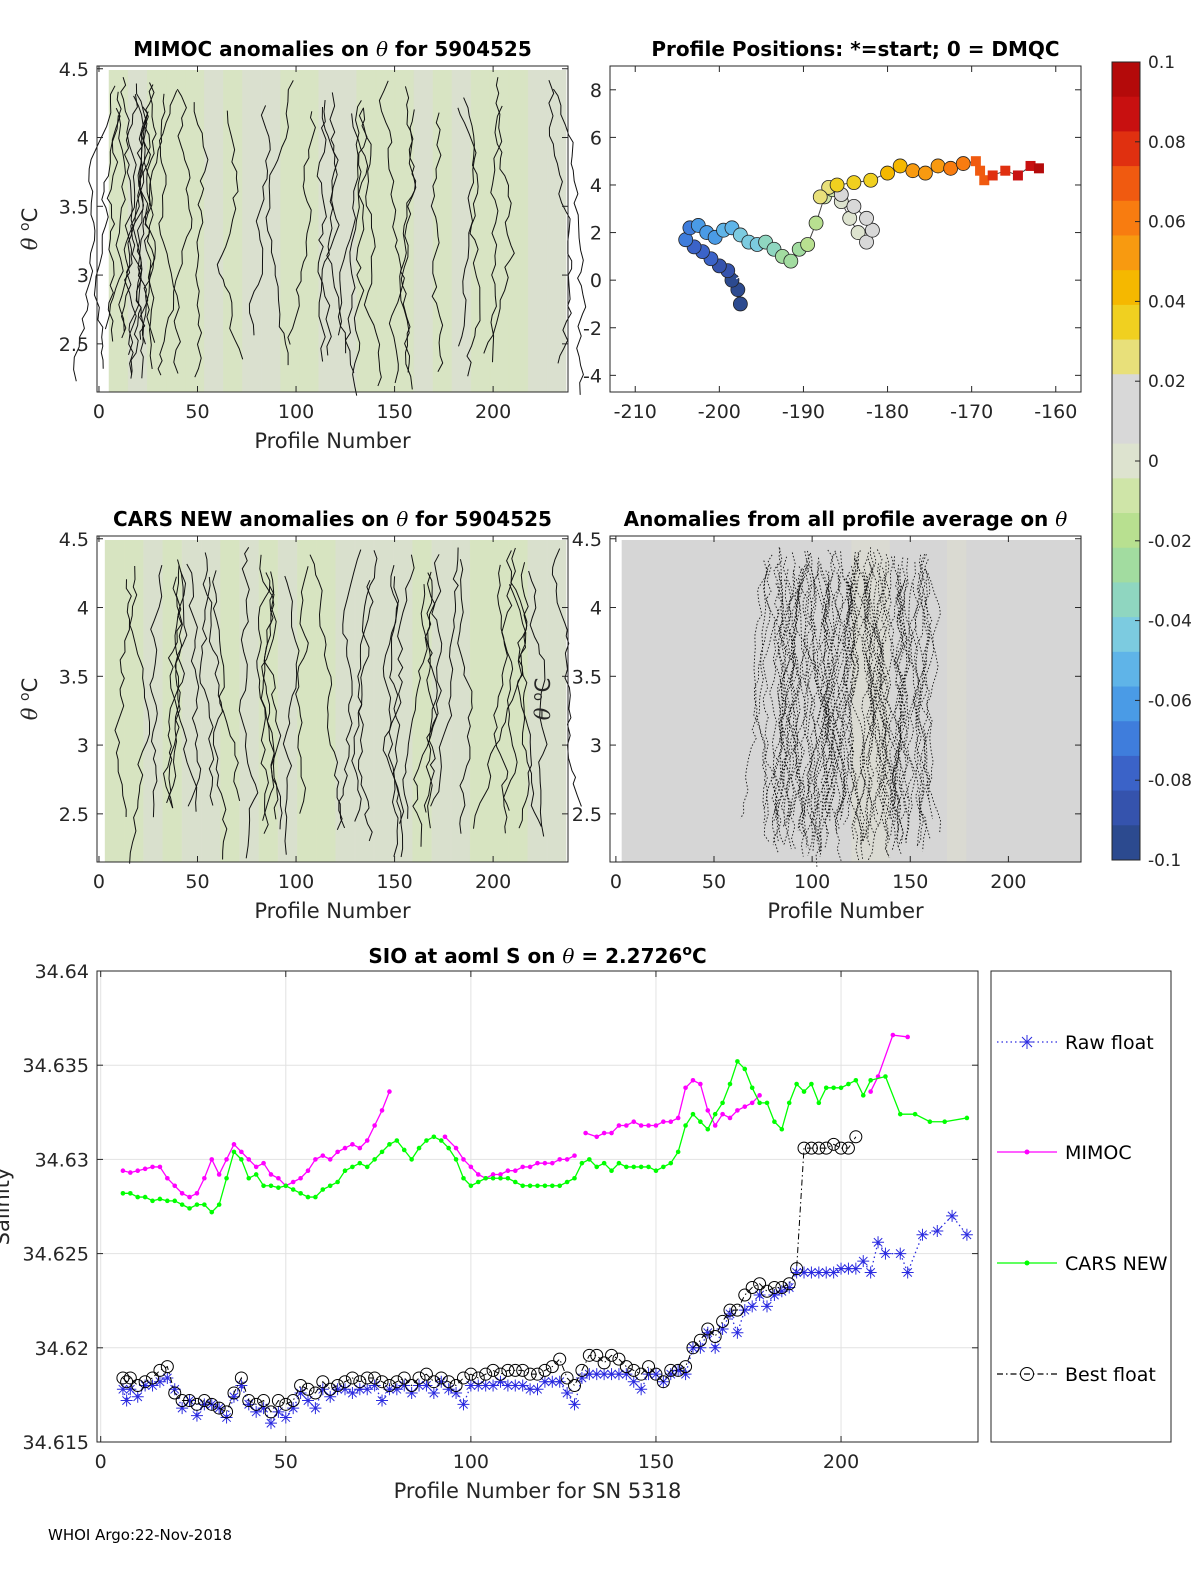  What do you see at coordinates (62, 1349) in the screenshot?
I see `y-tick-label: 34.62` at bounding box center [62, 1349].